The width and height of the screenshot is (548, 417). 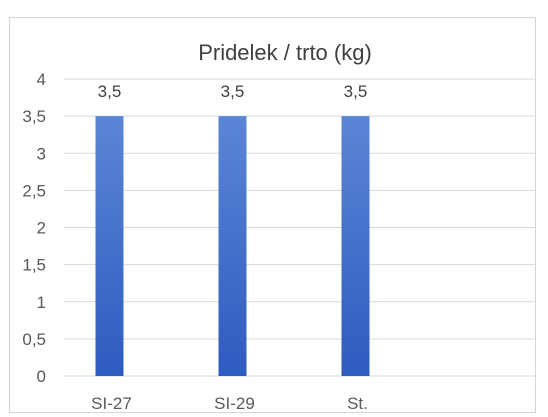 I want to click on y-tick-label: 0,5, so click(x=34, y=339).